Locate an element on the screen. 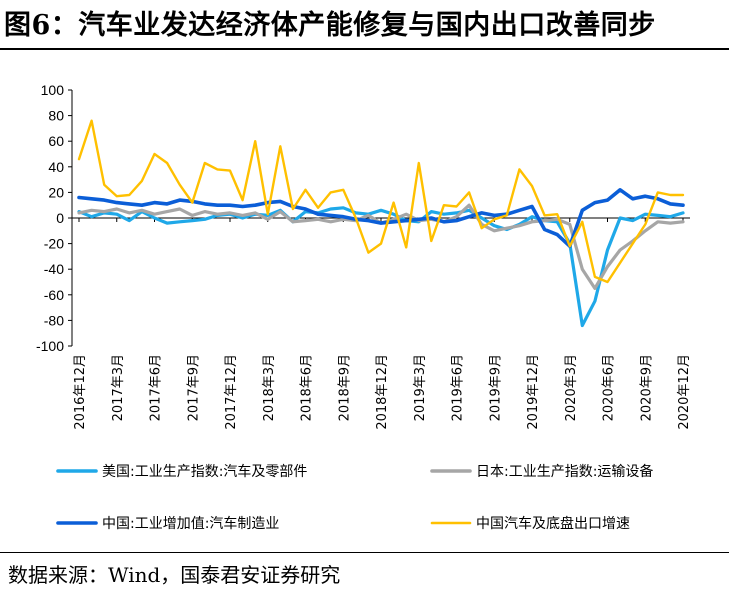 Image resolution: width=729 pixels, height=600 pixels. x-tick-label: 2019年3月 is located at coordinates (420, 387).